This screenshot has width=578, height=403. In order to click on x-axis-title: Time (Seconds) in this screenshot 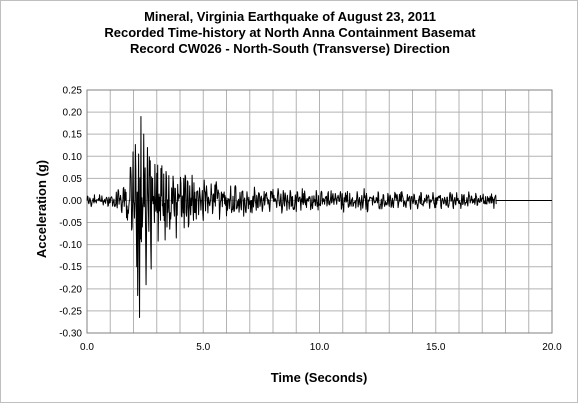, I will do `click(319, 377)`.